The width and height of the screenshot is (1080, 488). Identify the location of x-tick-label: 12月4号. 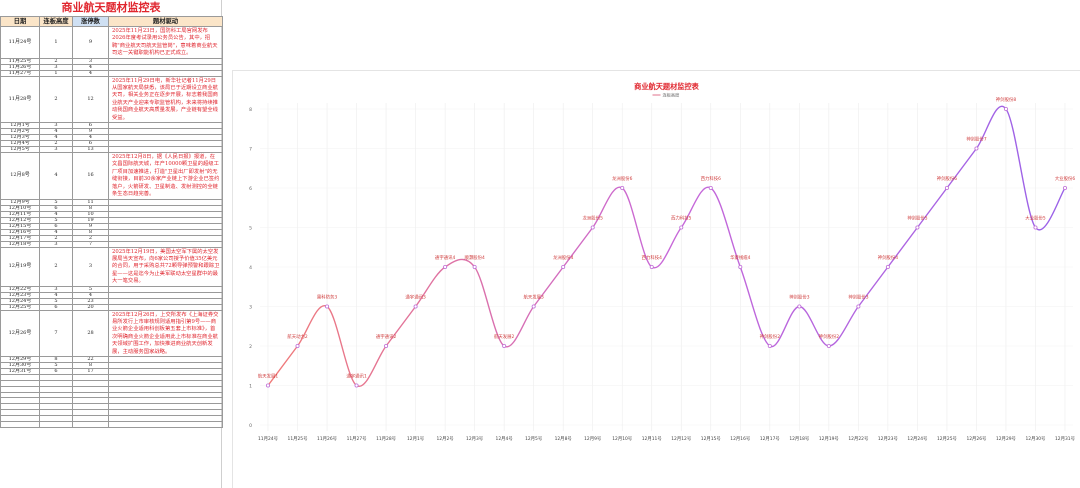
(505, 439).